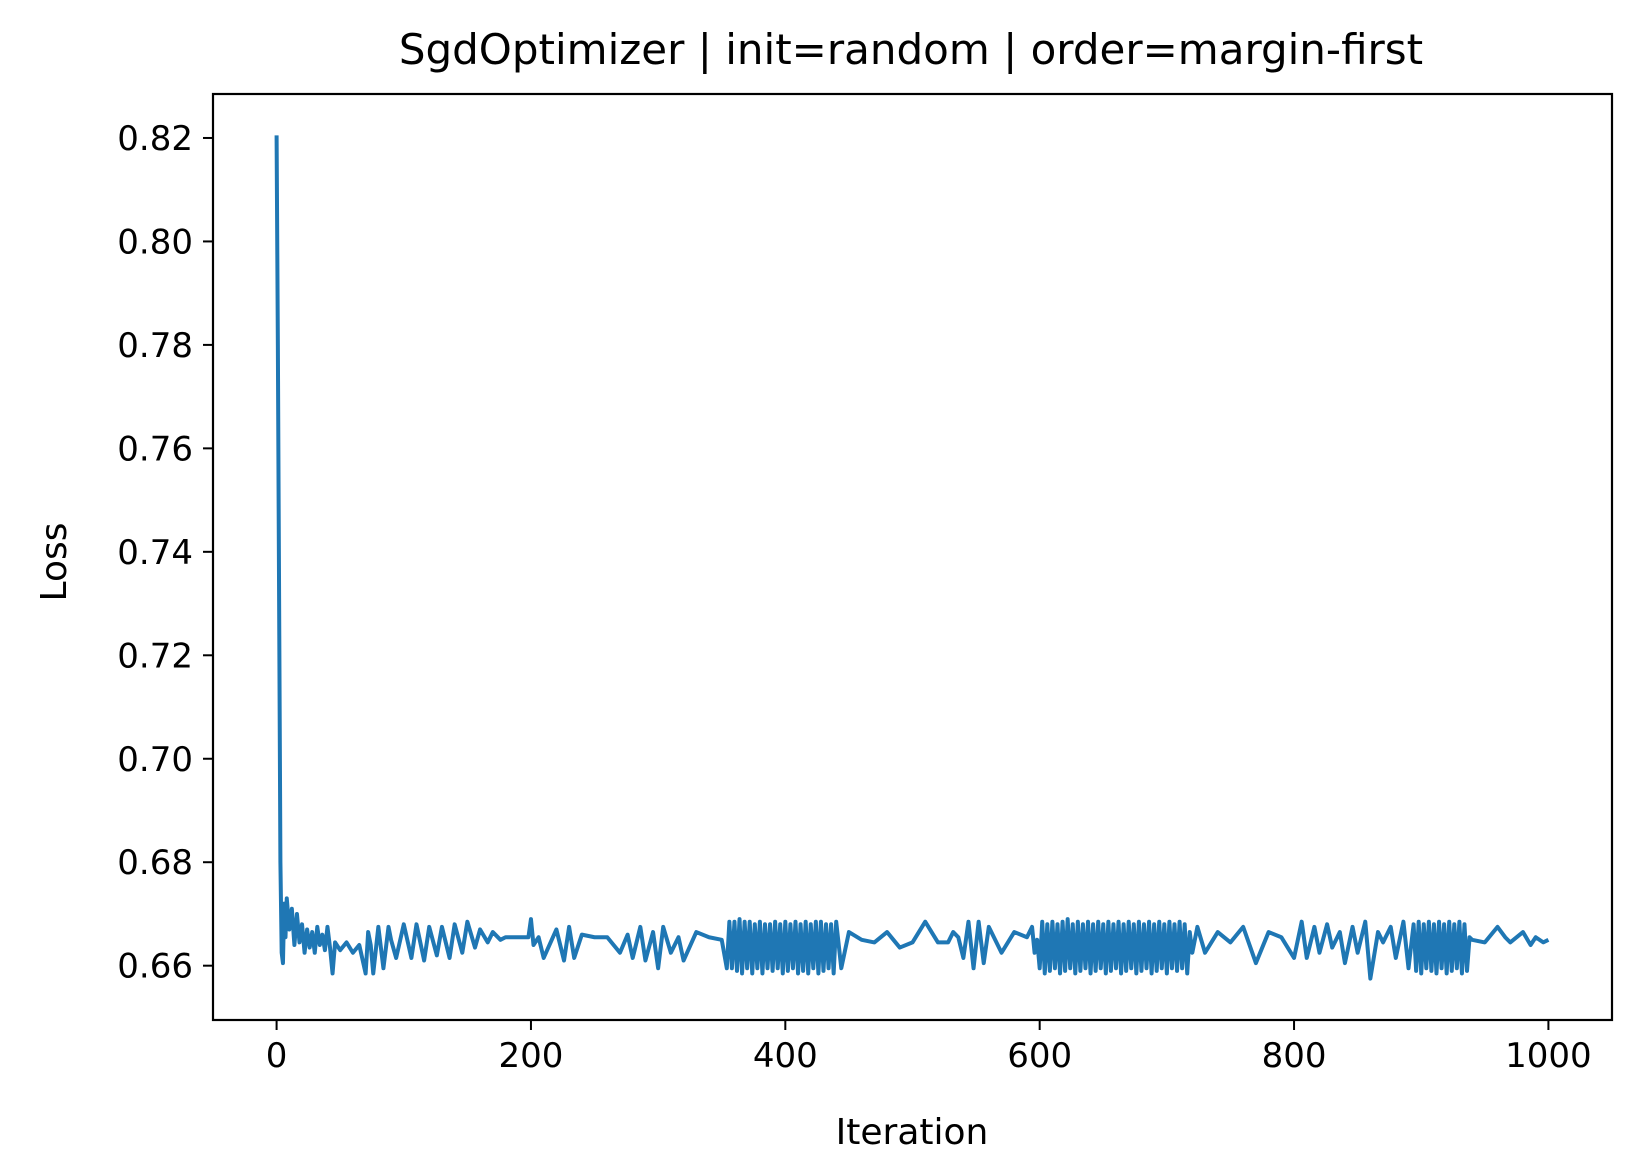  I want to click on x-tick-label: 800, so click(1294, 1056).